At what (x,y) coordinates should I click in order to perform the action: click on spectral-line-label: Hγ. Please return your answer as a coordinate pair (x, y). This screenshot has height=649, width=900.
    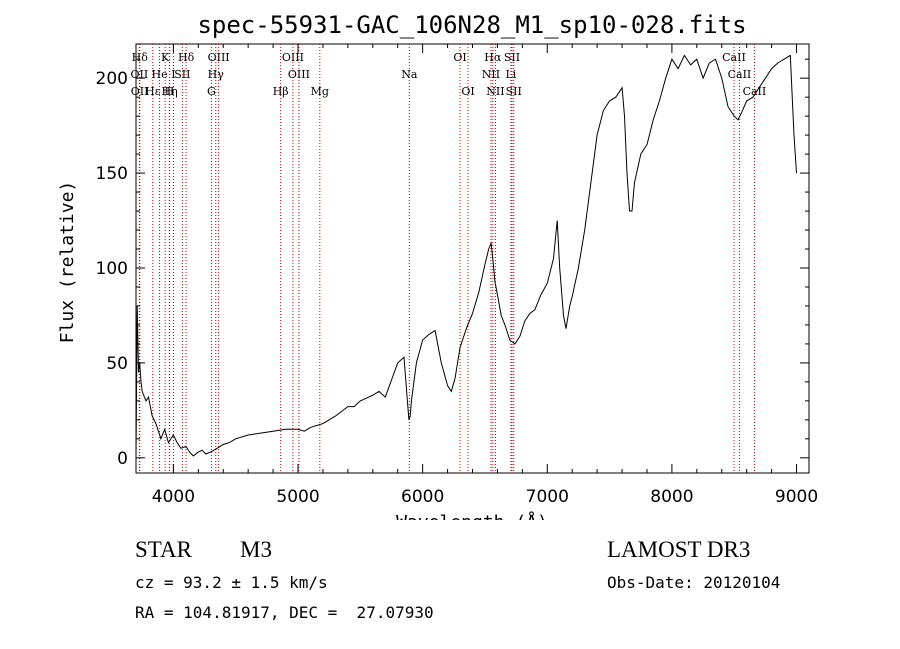
    Looking at the image, I should click on (216, 74).